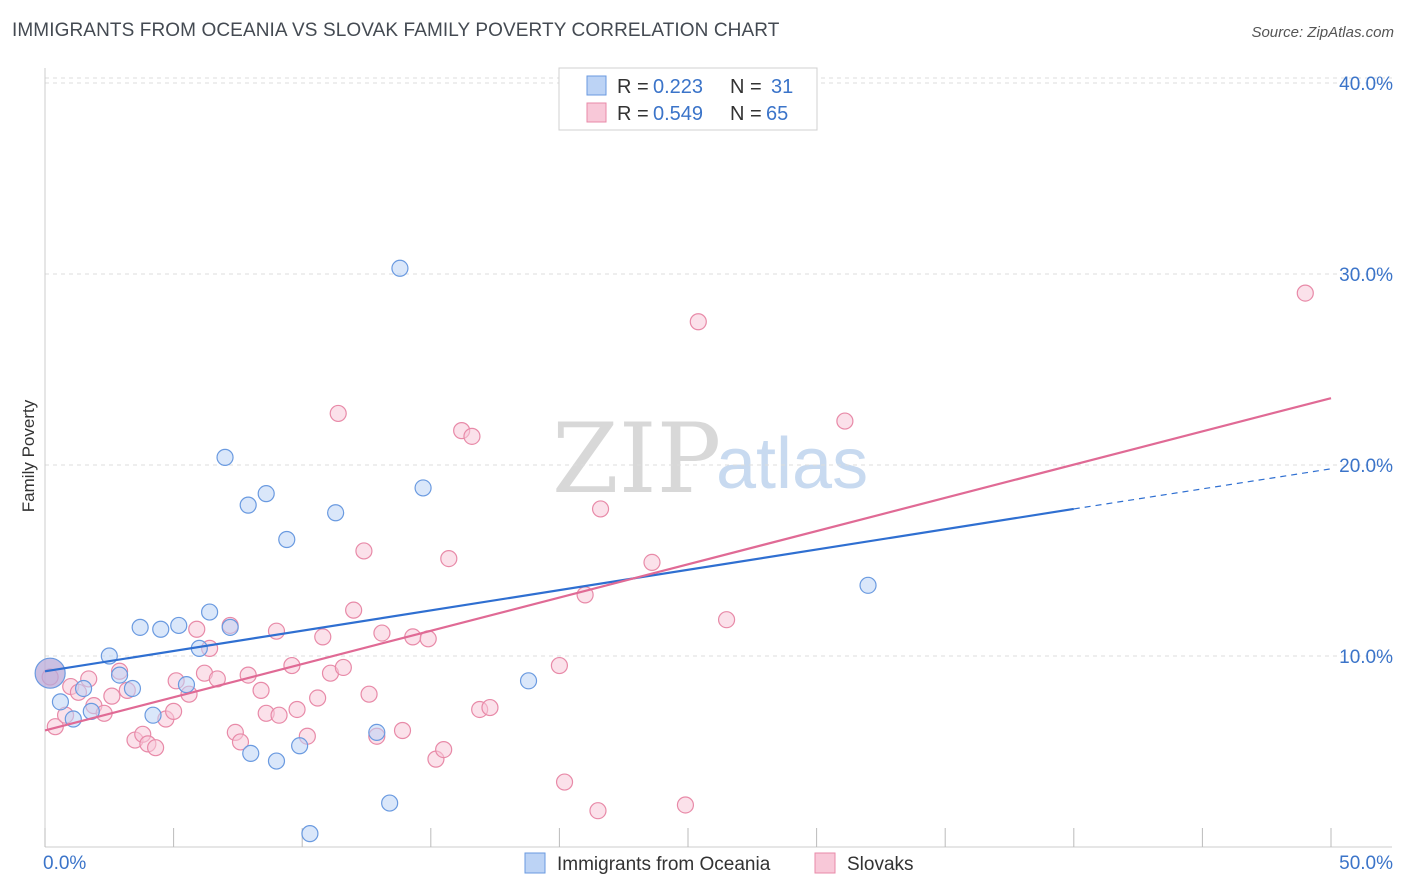 This screenshot has height=892, width=1406. I want to click on legend-swatch-slovaks, so click(596, 112).